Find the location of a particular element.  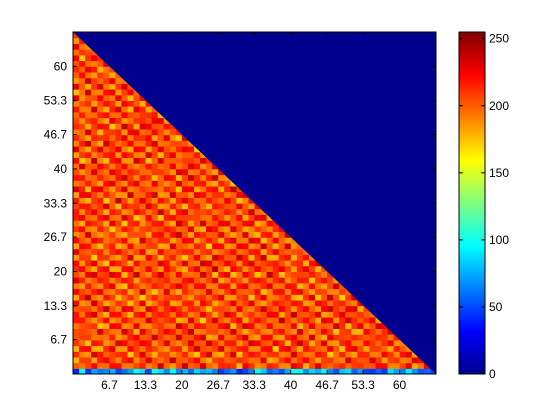

y-tick-label: 6.7 is located at coordinates (58, 340).